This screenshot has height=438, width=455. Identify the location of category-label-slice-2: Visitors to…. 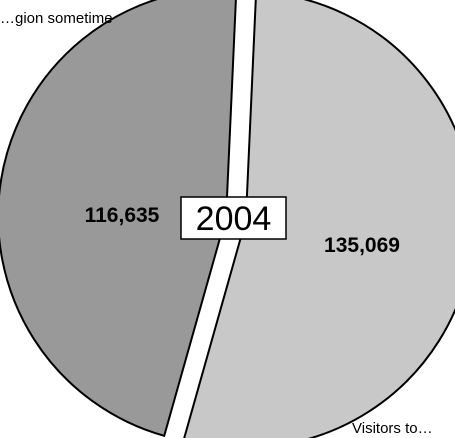
(392, 428).